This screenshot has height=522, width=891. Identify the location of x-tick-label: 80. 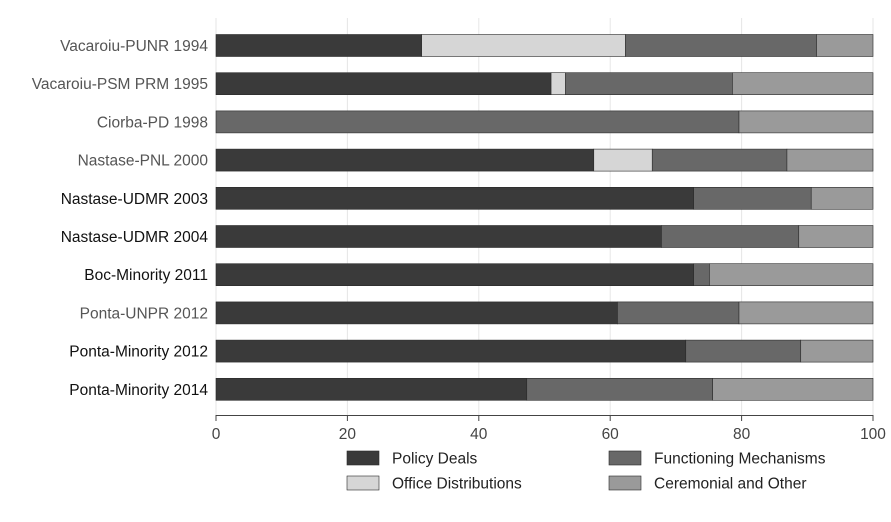
(742, 434).